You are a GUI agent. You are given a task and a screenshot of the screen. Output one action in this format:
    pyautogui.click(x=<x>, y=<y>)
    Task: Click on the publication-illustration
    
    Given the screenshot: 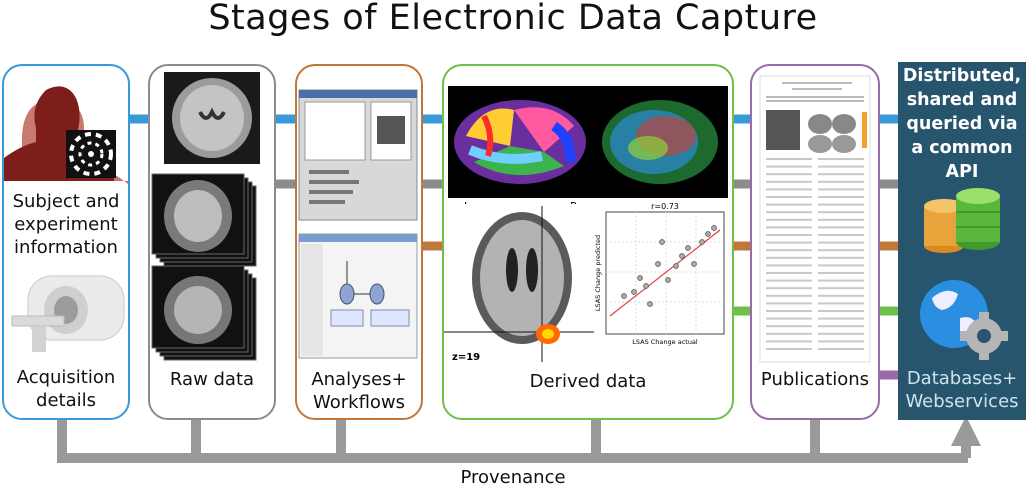 What is the action you would take?
    pyautogui.click(x=815, y=219)
    